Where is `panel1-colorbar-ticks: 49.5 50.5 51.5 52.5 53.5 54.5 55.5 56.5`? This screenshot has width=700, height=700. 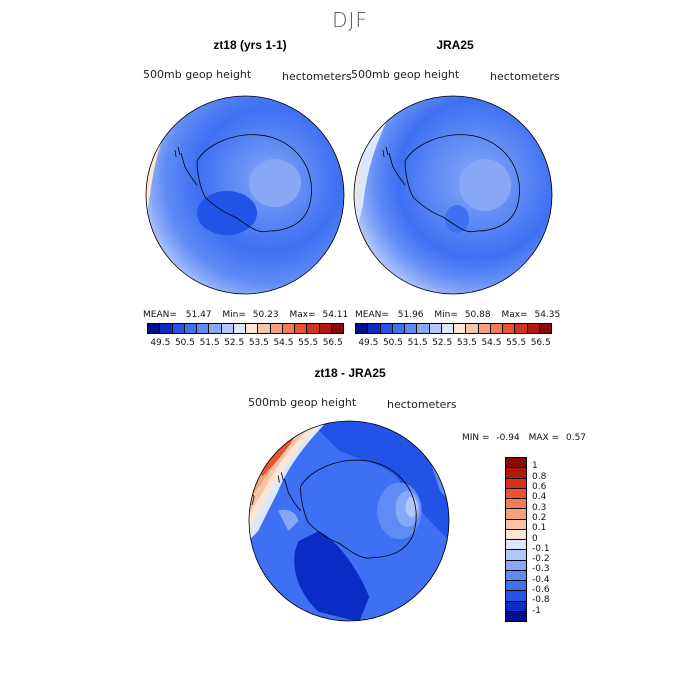 panel1-colorbar-ticks: 49.5 50.5 51.5 52.5 53.5 54.5 55.5 56.5 is located at coordinates (245, 344).